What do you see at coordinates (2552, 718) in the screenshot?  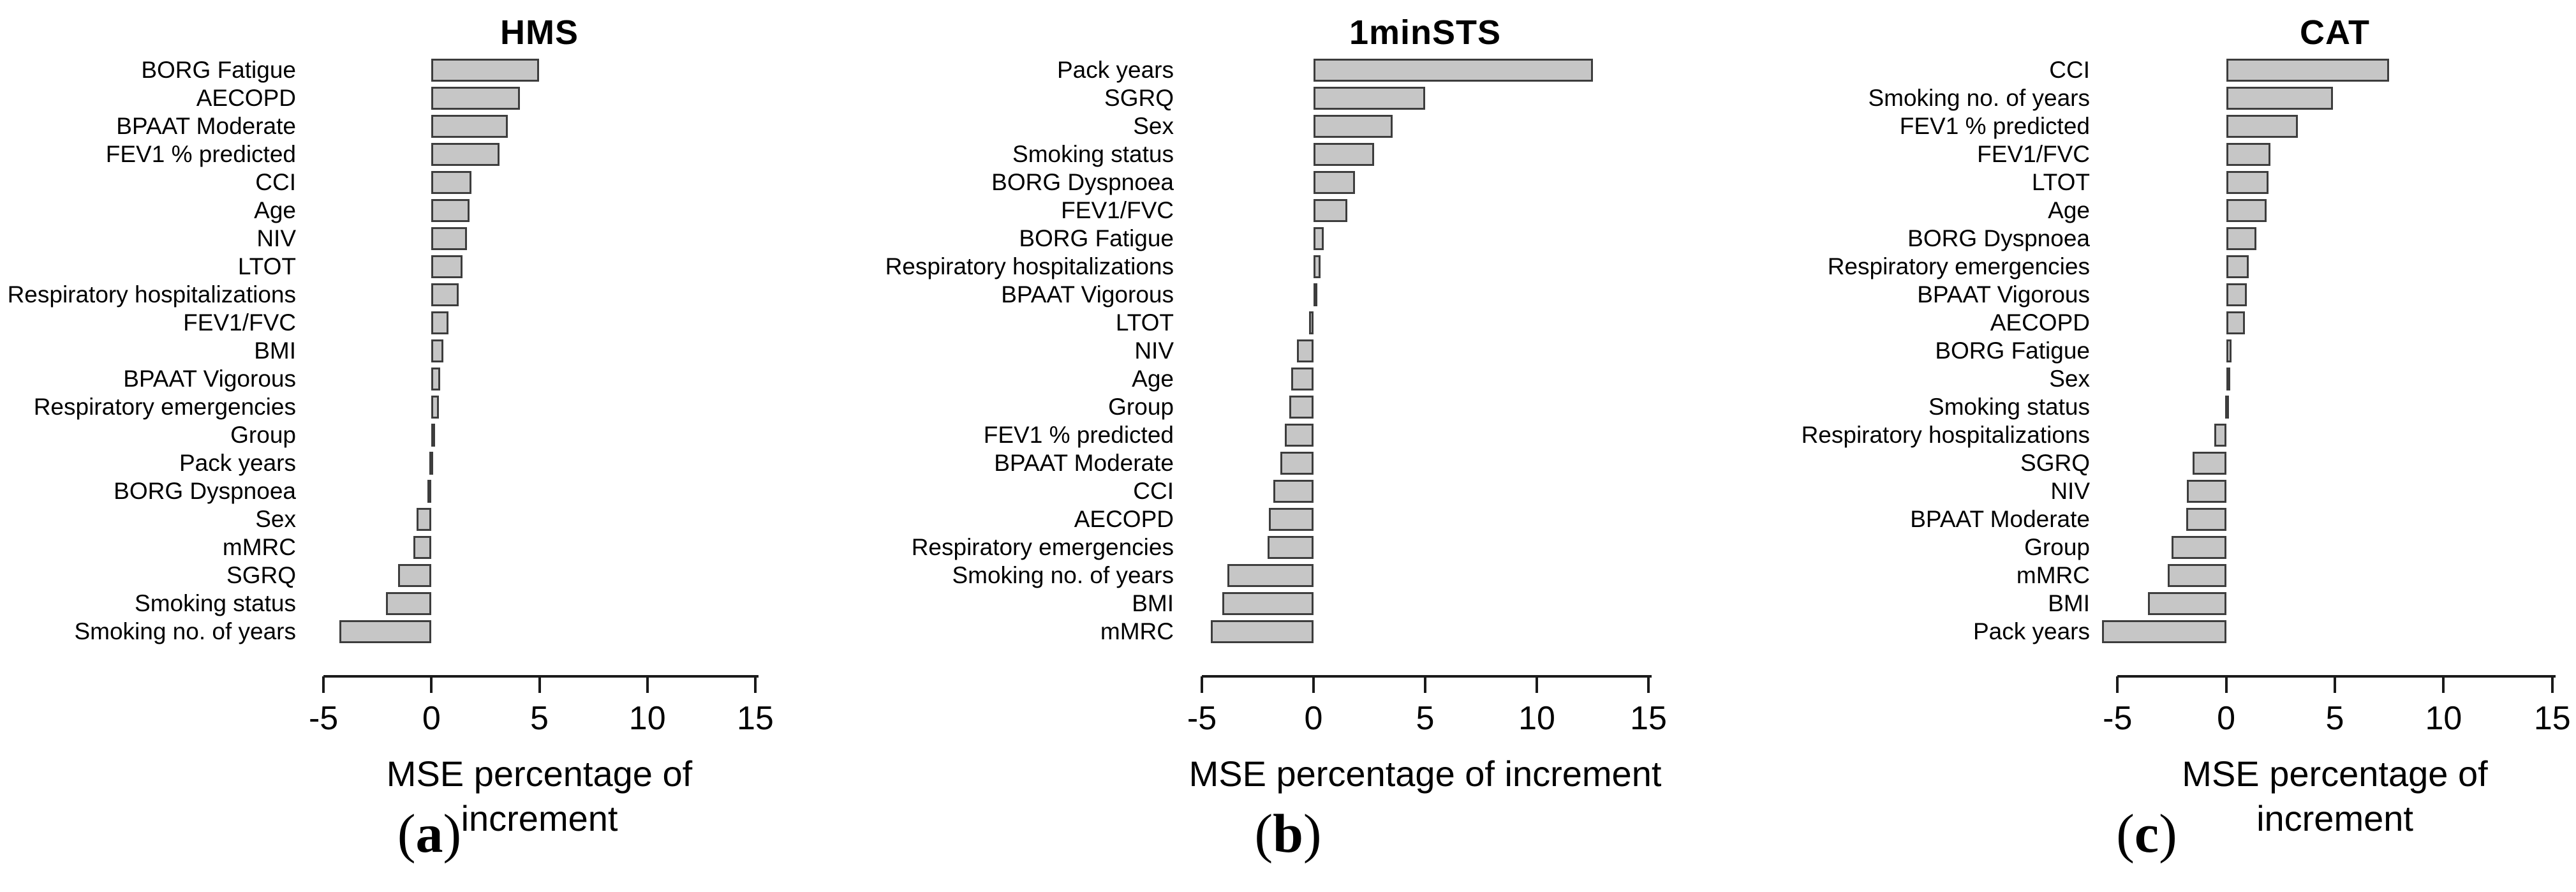 I see `axis-tick-label: 15` at bounding box center [2552, 718].